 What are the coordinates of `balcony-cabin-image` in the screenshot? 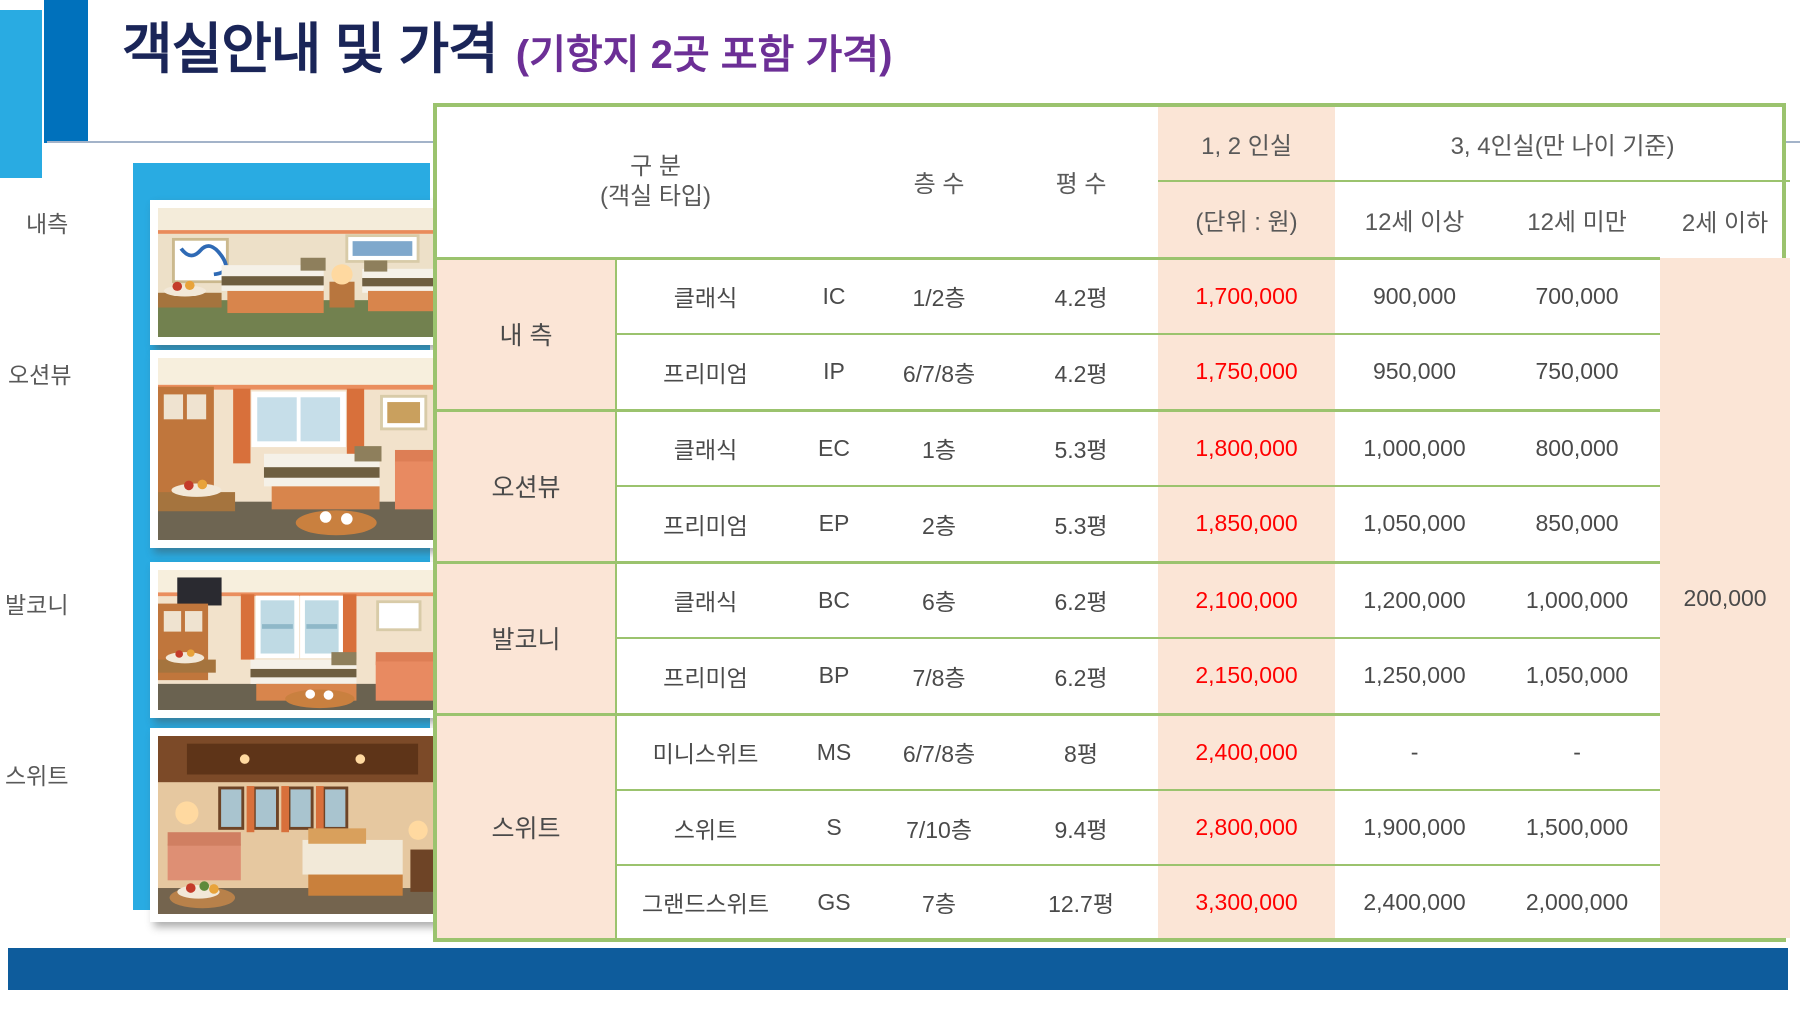 It's located at (302, 640).